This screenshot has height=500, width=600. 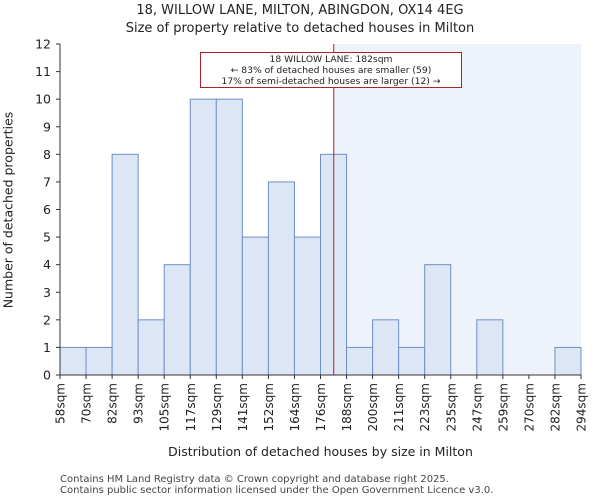 I want to click on x-tick-label: 200sqm, so click(x=373, y=407).